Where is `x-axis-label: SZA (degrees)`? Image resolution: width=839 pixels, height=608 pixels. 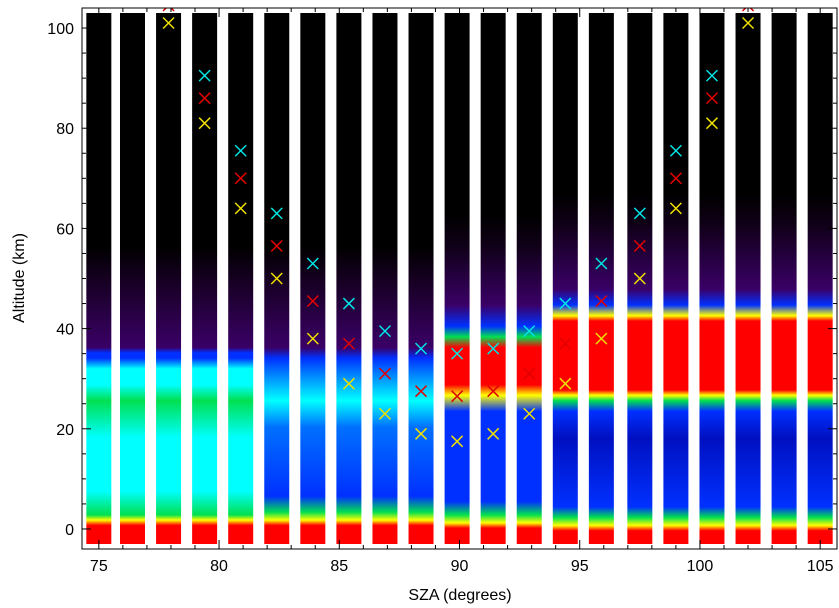 x-axis-label: SZA (degrees) is located at coordinates (459, 595).